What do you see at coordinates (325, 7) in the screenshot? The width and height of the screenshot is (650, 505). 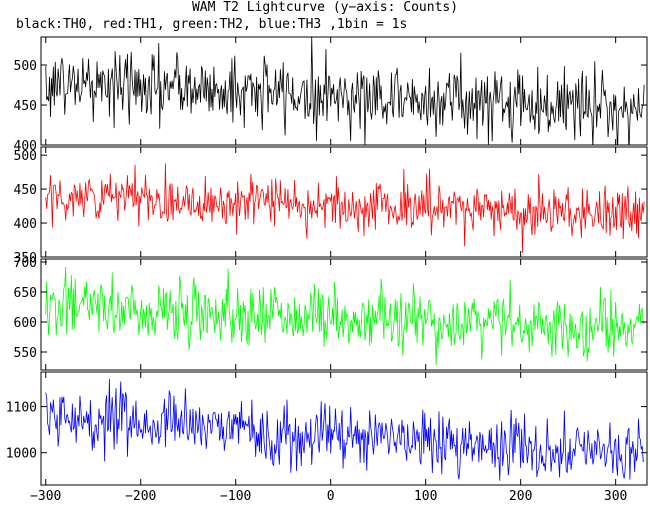 I see `chart-title: WAM T2 Lightcurve (y−axis: Counts)` at bounding box center [325, 7].